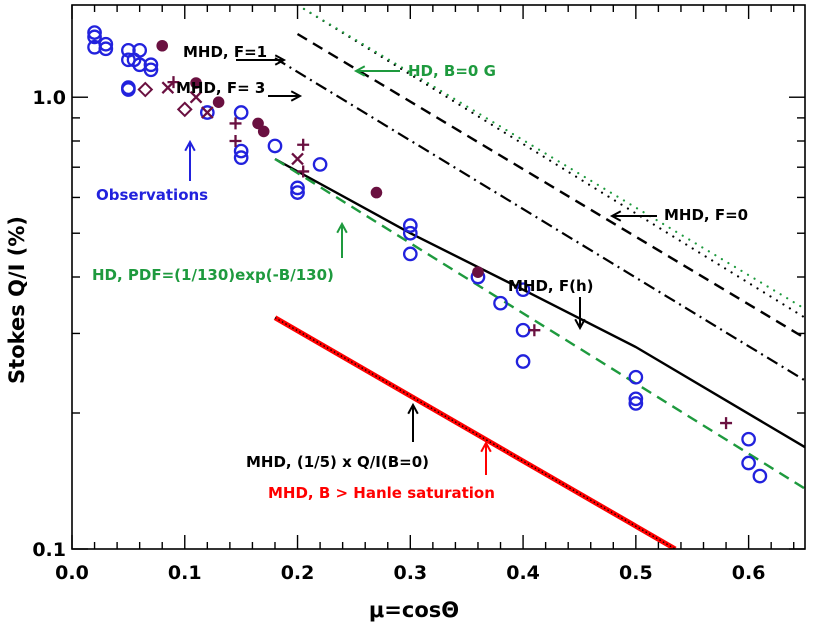 The image size is (830, 637). I want to click on x-tick-label: 0.6, so click(749, 573).